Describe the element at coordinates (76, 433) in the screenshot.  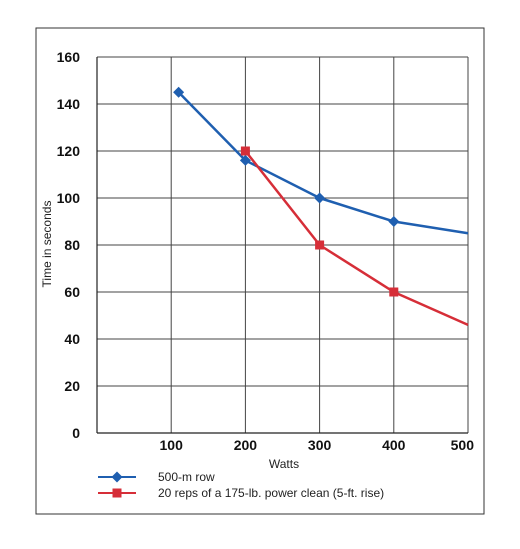
I see `y-tick-label-0: 0` at that location.